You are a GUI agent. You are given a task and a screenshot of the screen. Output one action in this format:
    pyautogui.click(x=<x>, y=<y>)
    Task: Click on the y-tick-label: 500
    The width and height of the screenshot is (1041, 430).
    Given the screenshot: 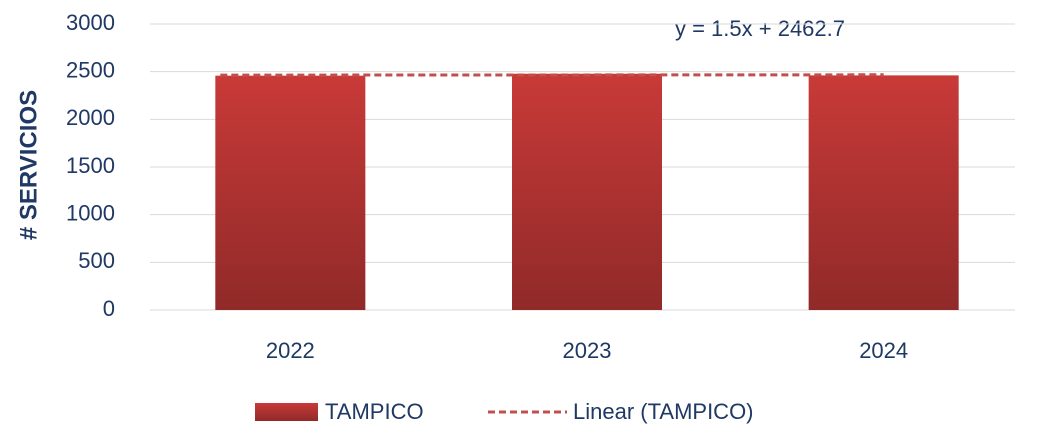 What is the action you would take?
    pyautogui.click(x=96, y=260)
    